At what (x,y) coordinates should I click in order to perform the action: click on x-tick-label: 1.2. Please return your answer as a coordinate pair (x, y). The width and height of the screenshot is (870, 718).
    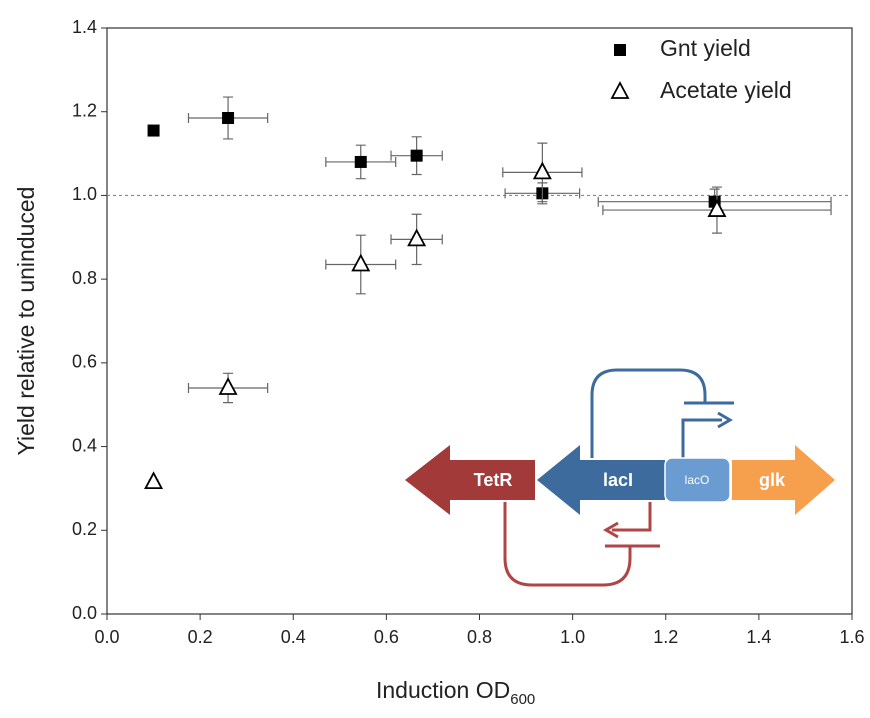
    Looking at the image, I should click on (665, 637).